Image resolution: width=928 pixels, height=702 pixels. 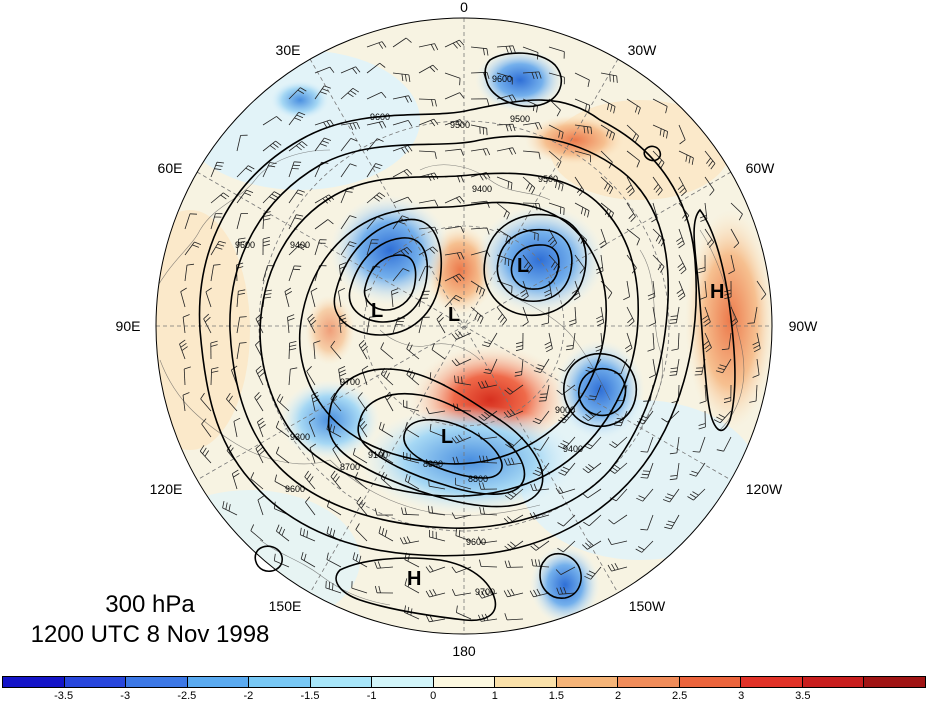 What do you see at coordinates (478, 479) in the screenshot?
I see `contour-label: 8800` at bounding box center [478, 479].